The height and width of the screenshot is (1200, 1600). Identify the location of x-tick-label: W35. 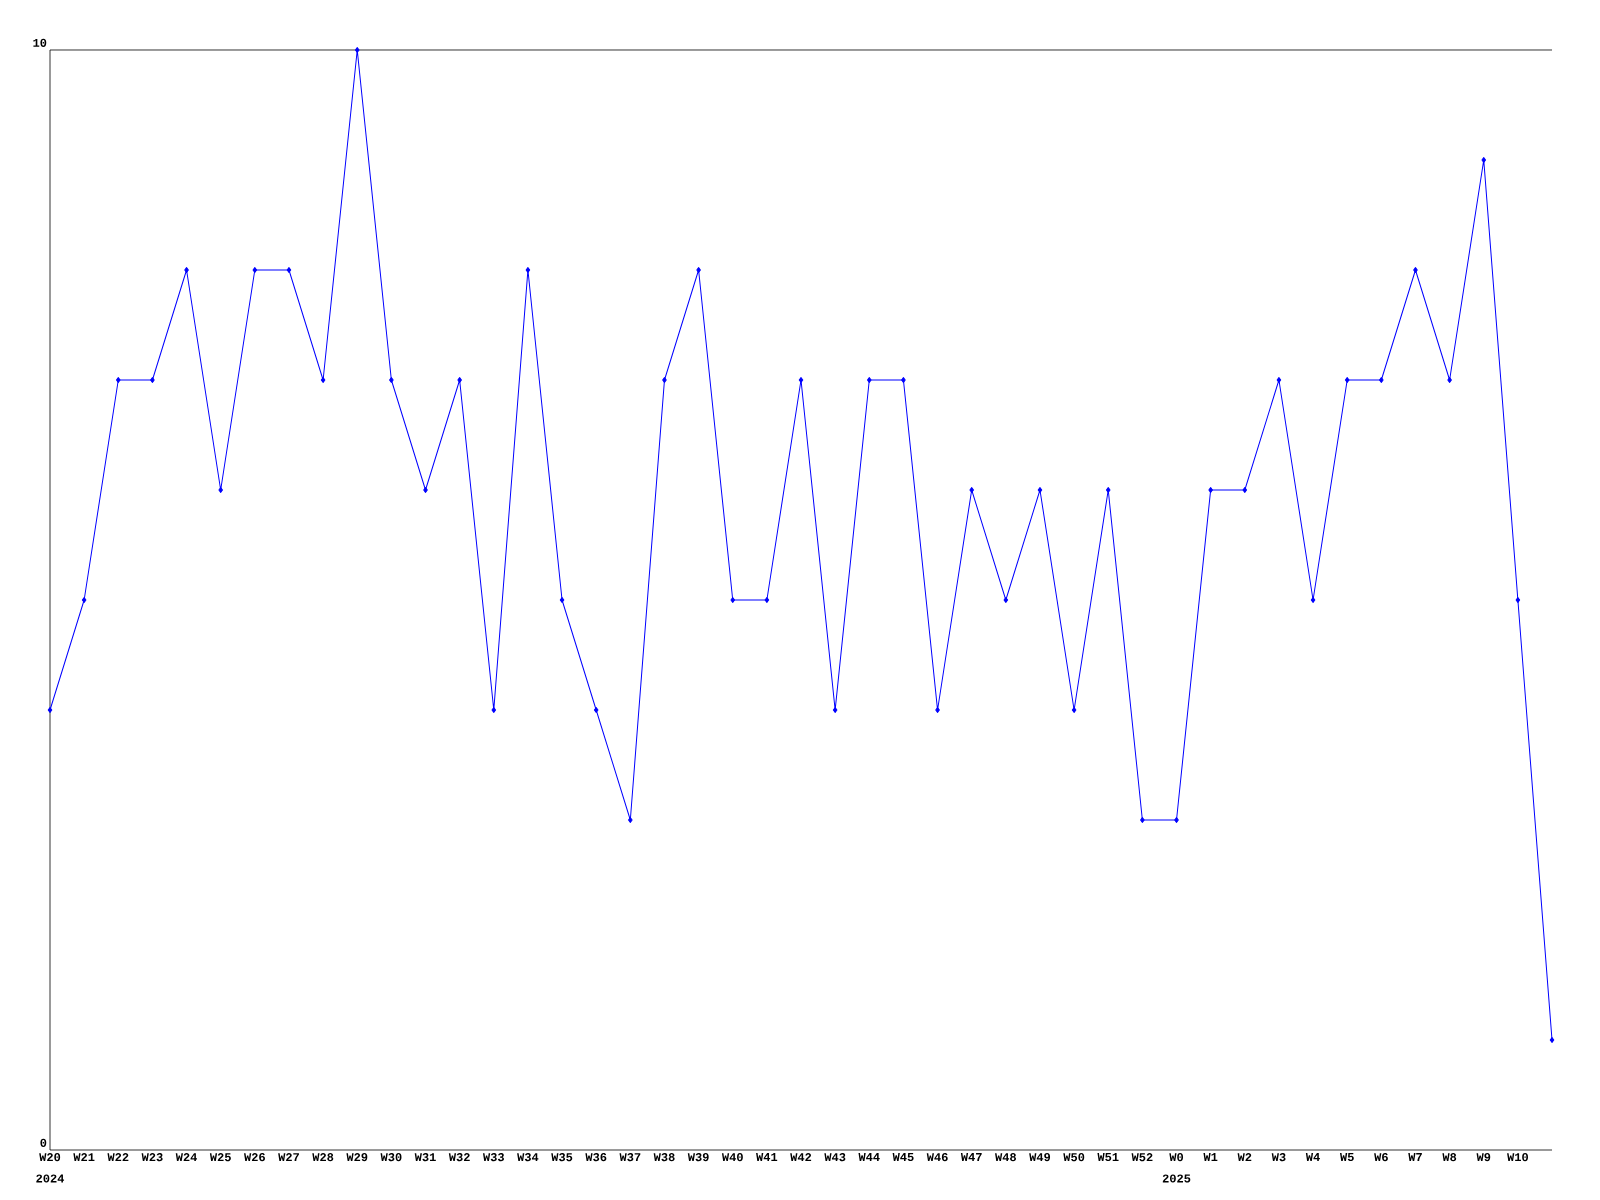
(562, 1157).